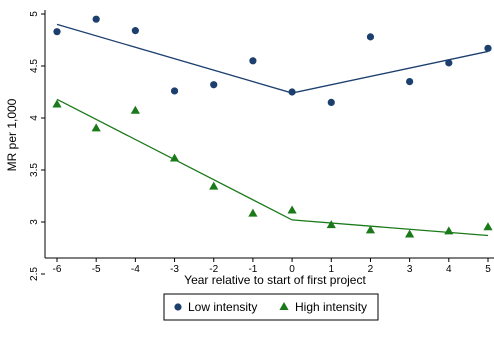 The height and width of the screenshot is (347, 494). I want to click on x-tick-label: -2, so click(213, 269).